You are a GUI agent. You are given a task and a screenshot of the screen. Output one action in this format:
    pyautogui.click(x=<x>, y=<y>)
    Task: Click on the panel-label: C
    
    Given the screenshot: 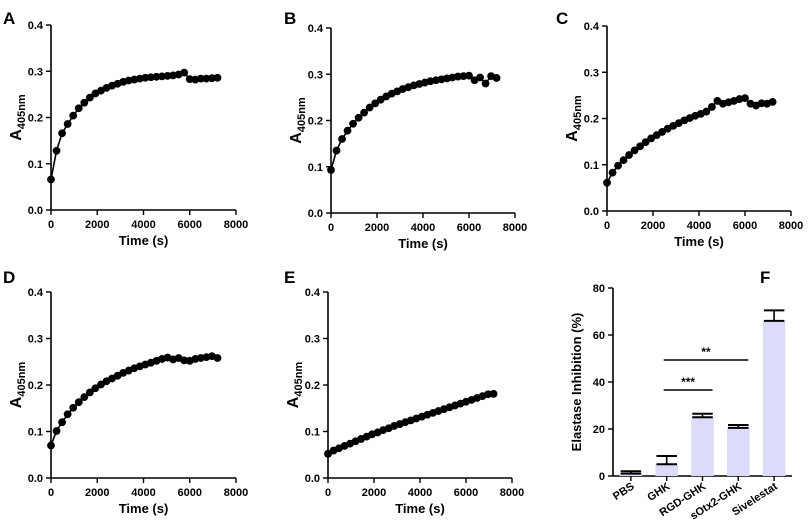 What is the action you would take?
    pyautogui.click(x=562, y=18)
    